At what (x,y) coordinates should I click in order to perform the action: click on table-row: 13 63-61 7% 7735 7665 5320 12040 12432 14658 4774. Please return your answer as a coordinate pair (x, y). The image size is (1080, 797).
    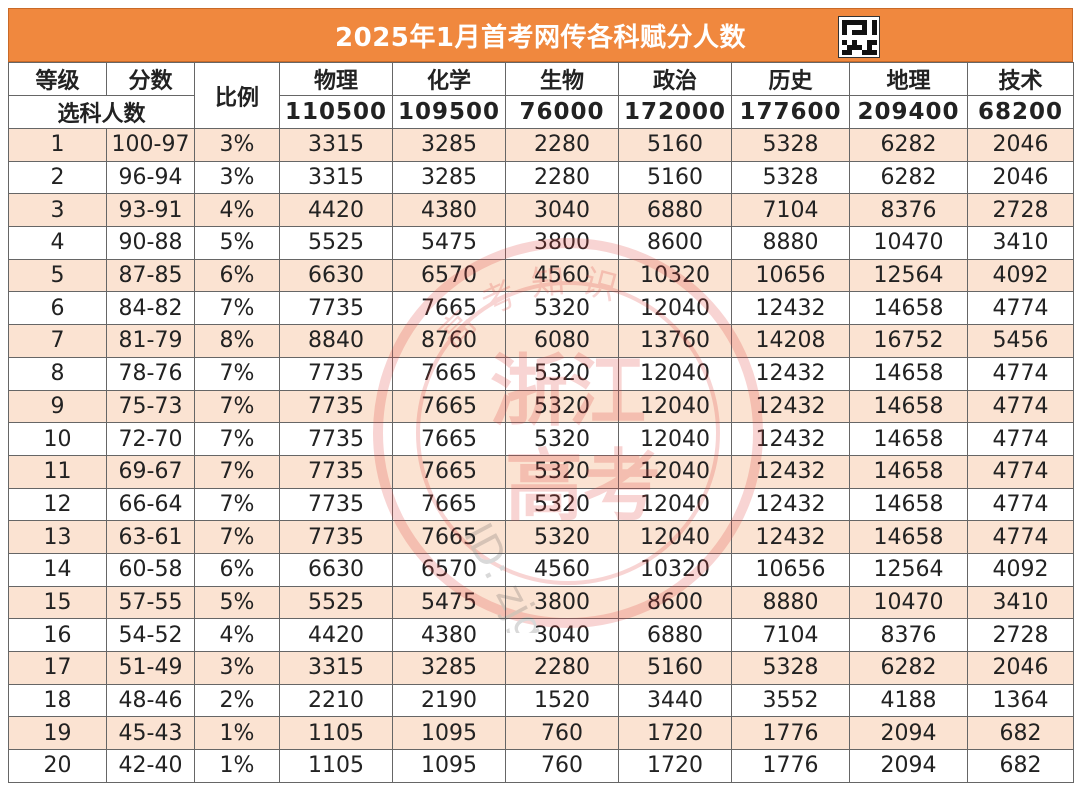
    Looking at the image, I should click on (541, 537).